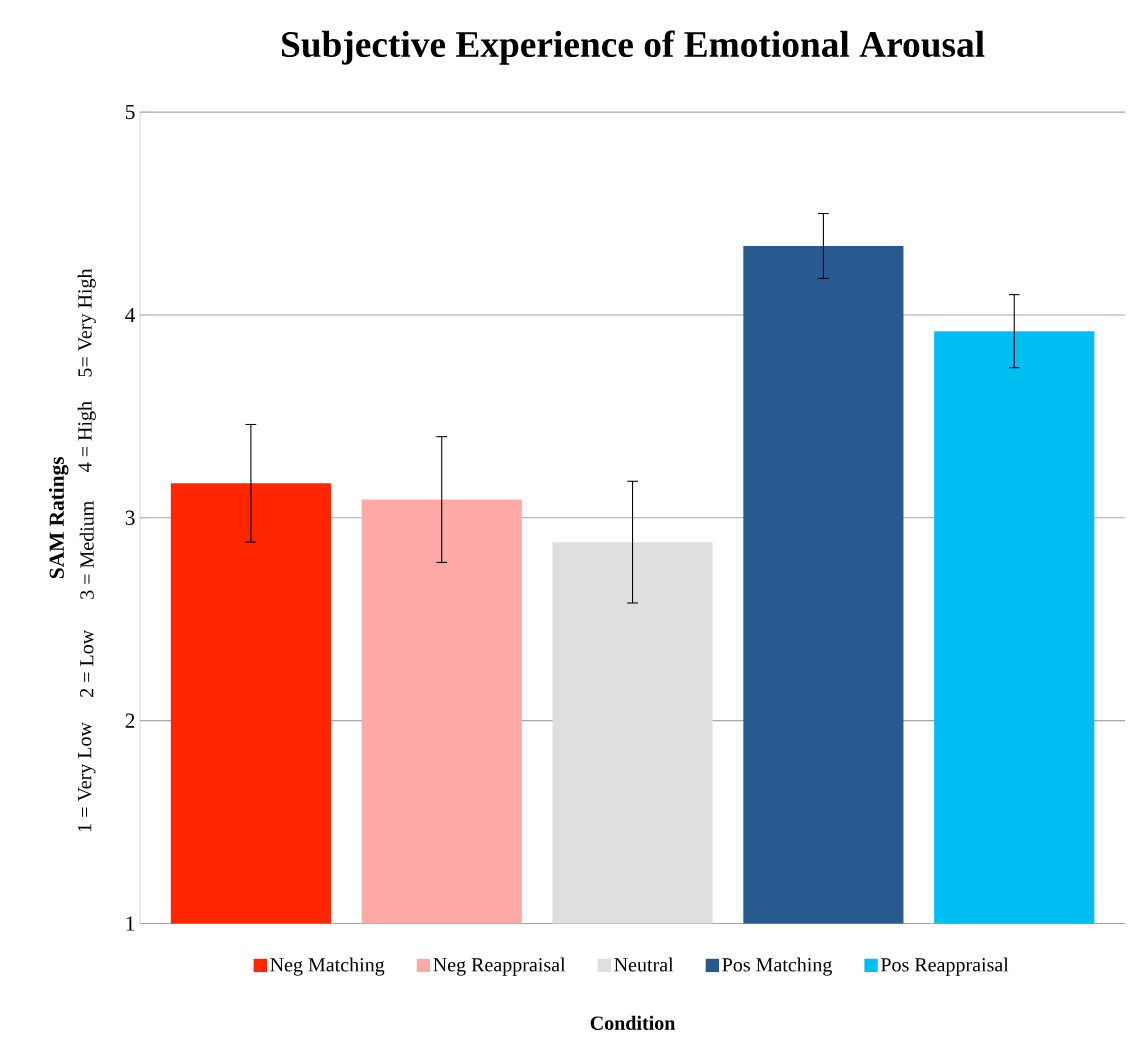 The image size is (1145, 1050). Describe the element at coordinates (777, 966) in the screenshot. I see `legend-label: Pos Matching` at that location.